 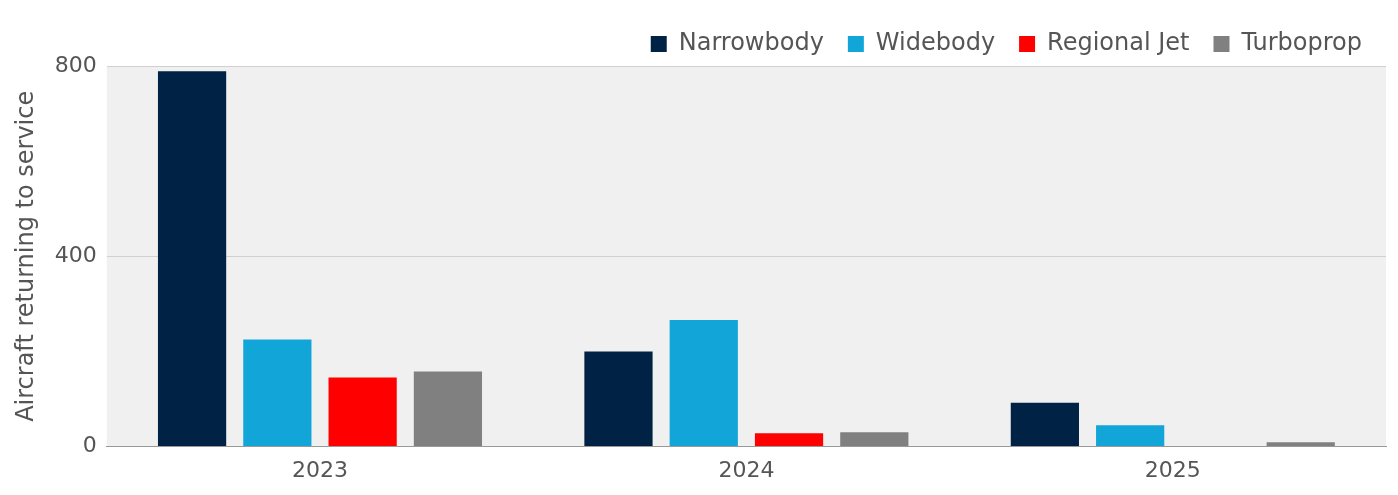 What do you see at coordinates (75, 64) in the screenshot?
I see `y-tick-label: 800` at bounding box center [75, 64].